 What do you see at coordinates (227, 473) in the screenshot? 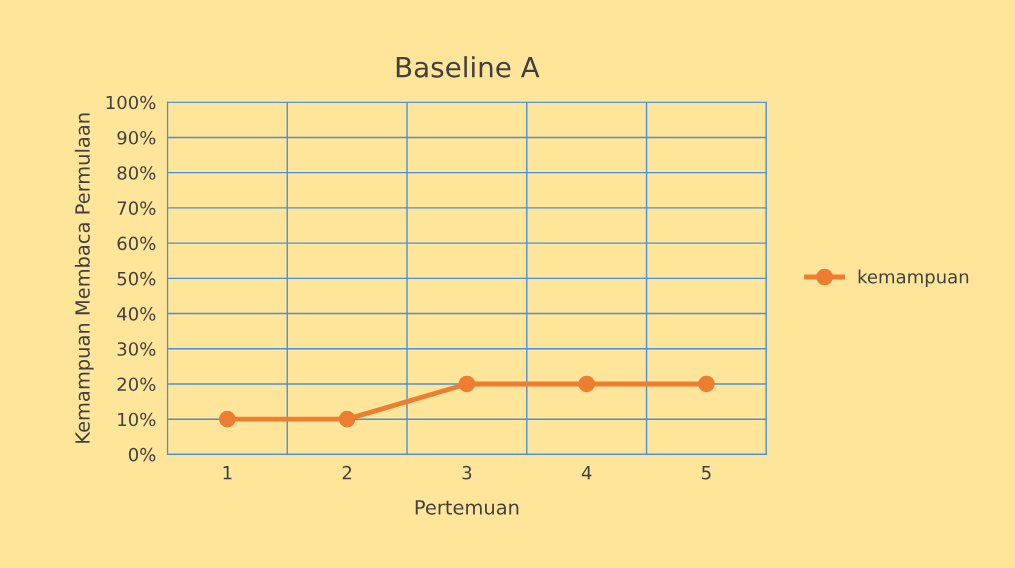
I see `x-tick-label: 1` at bounding box center [227, 473].